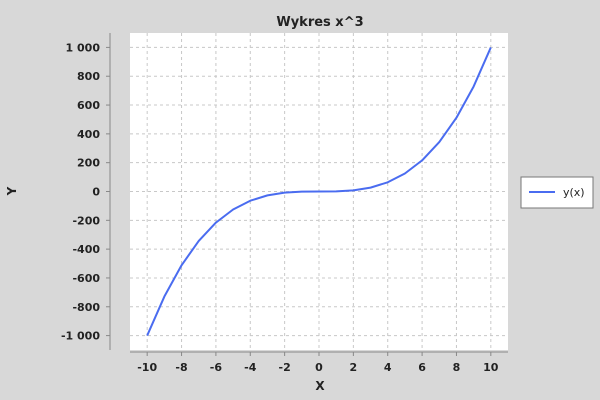 The image size is (600, 400). I want to click on x-axis-ticks: -10 -8 -6 -4 -2 0 2 4 6 8 10, so click(318, 363).